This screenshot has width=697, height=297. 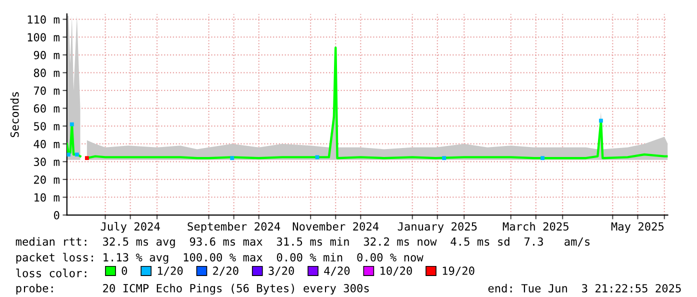 I want to click on y-tick-label: 50 m, so click(x=47, y=126).